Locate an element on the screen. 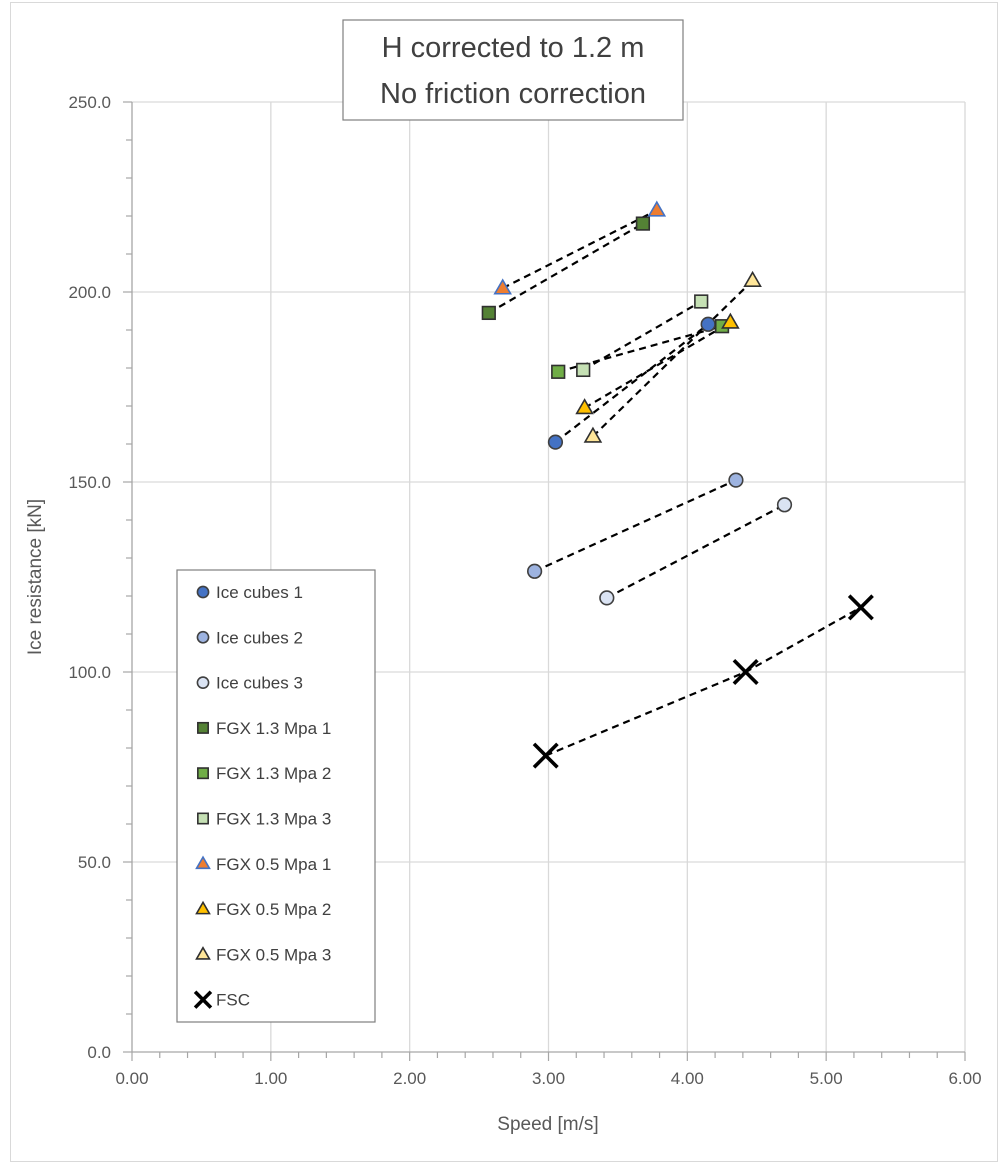 Image resolution: width=1002 pixels, height=1167 pixels. legend-entry: Ice cubes 2 is located at coordinates (249, 637).